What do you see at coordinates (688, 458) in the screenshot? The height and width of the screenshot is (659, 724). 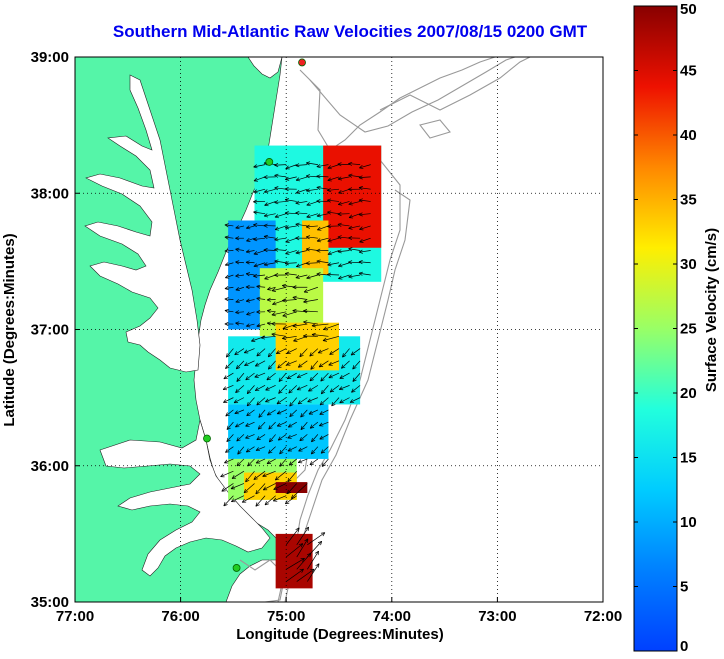 I see `colorbar-tick-label: 15` at bounding box center [688, 458].